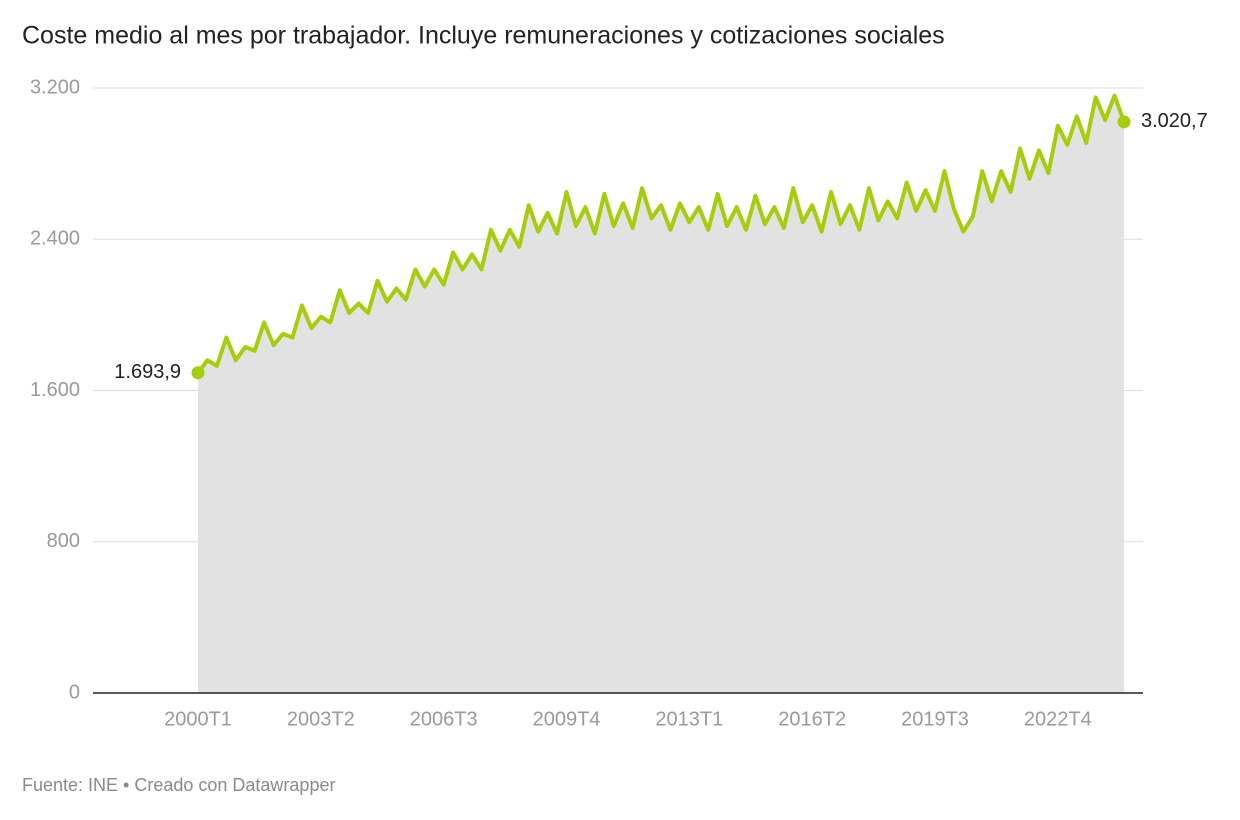 The height and width of the screenshot is (820, 1240). What do you see at coordinates (178, 785) in the screenshot?
I see `source: Fuente: INE • Creado con Datawrapper` at bounding box center [178, 785].